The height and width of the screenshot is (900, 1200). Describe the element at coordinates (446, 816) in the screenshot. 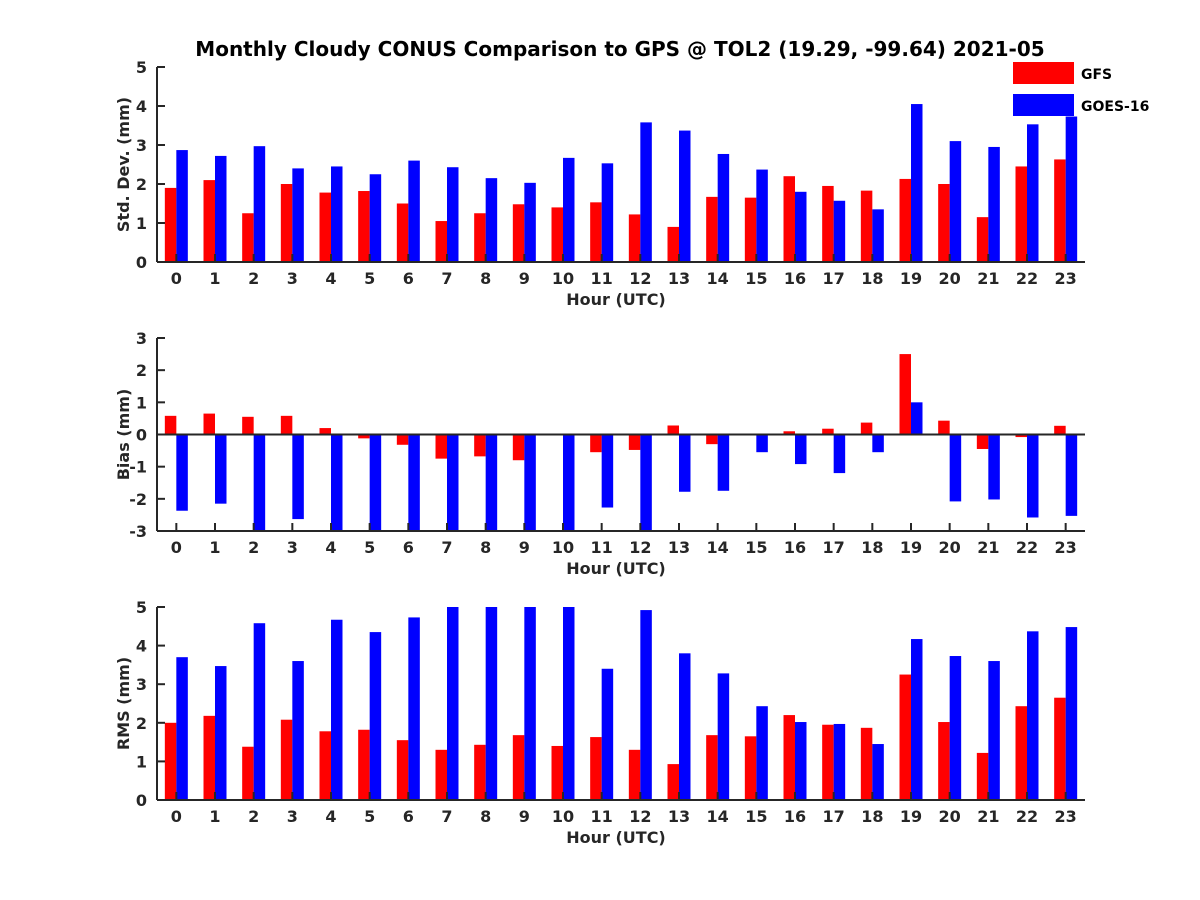

I see `rms-x-tick-label: 7` at that location.